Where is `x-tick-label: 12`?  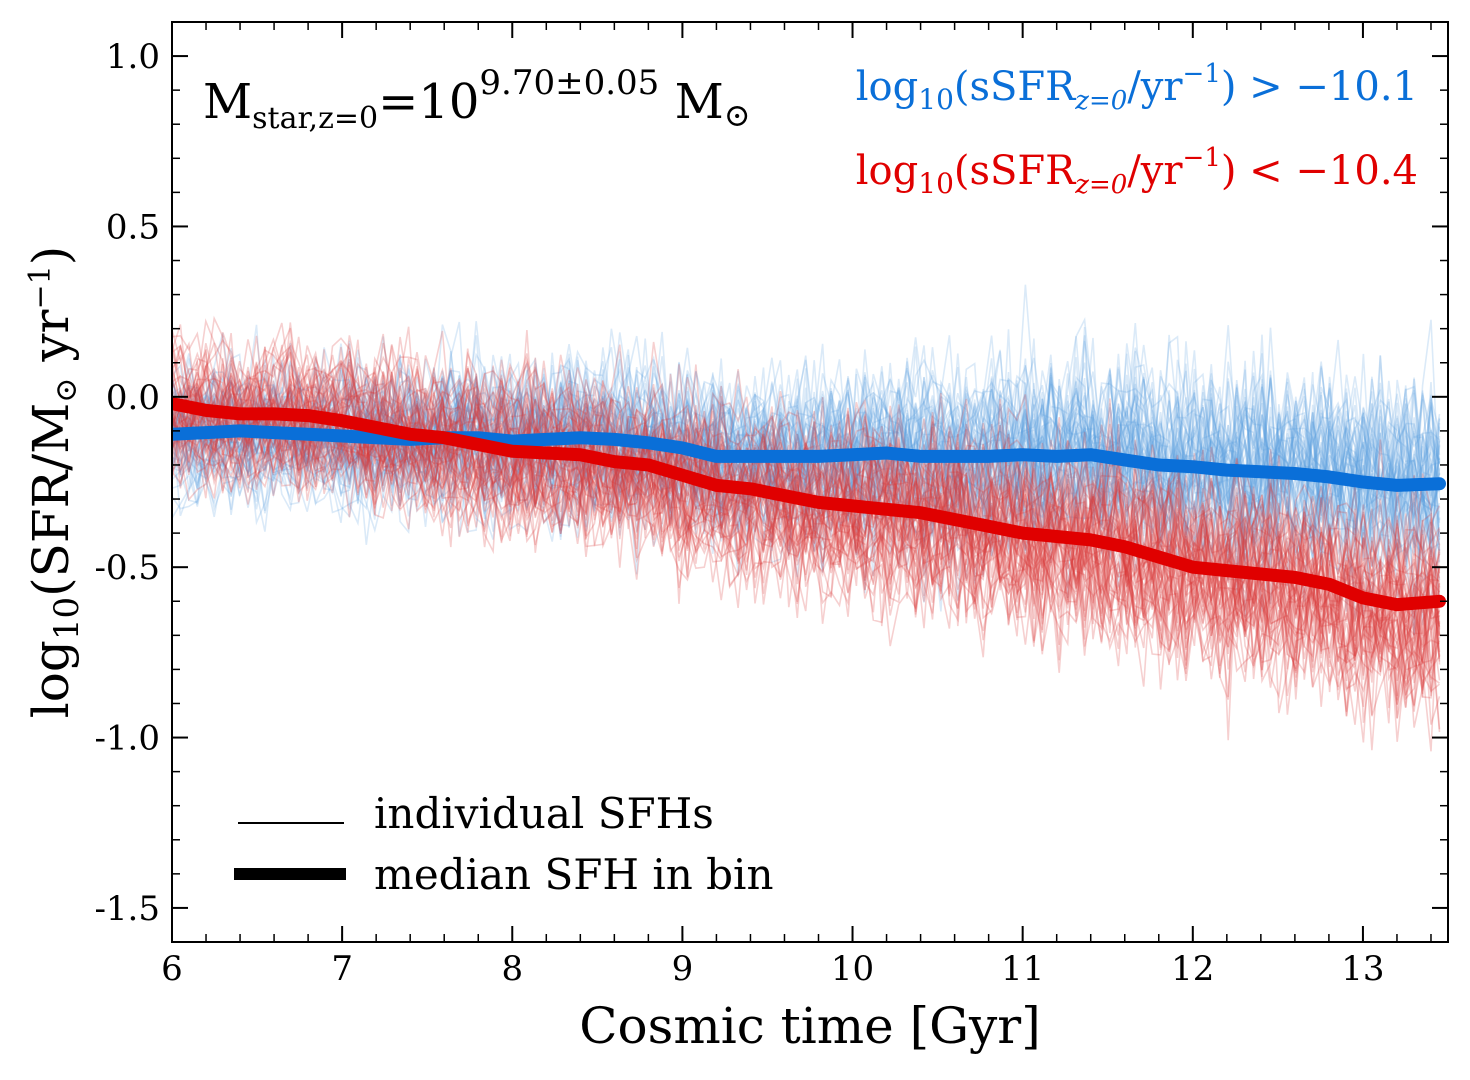 x-tick-label: 12 is located at coordinates (1192, 969).